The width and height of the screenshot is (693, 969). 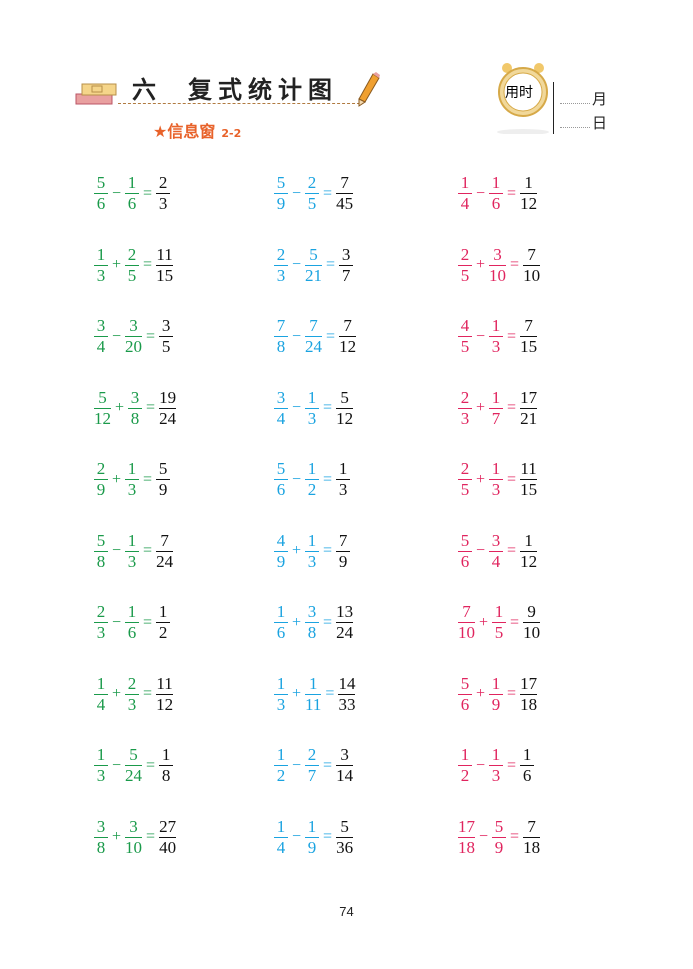 I want to click on equation: 1 3−5 24 = 1 8, so click(x=133, y=765).